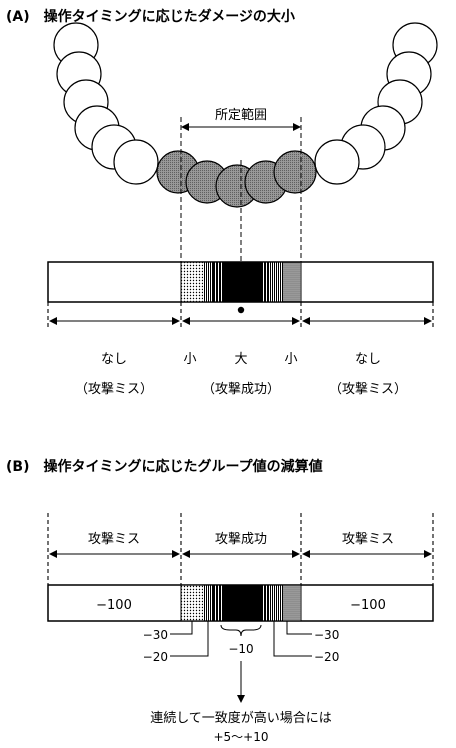  What do you see at coordinates (368, 389) in the screenshot?
I see `zone-right-sub: （攻撃ミス）` at bounding box center [368, 389].